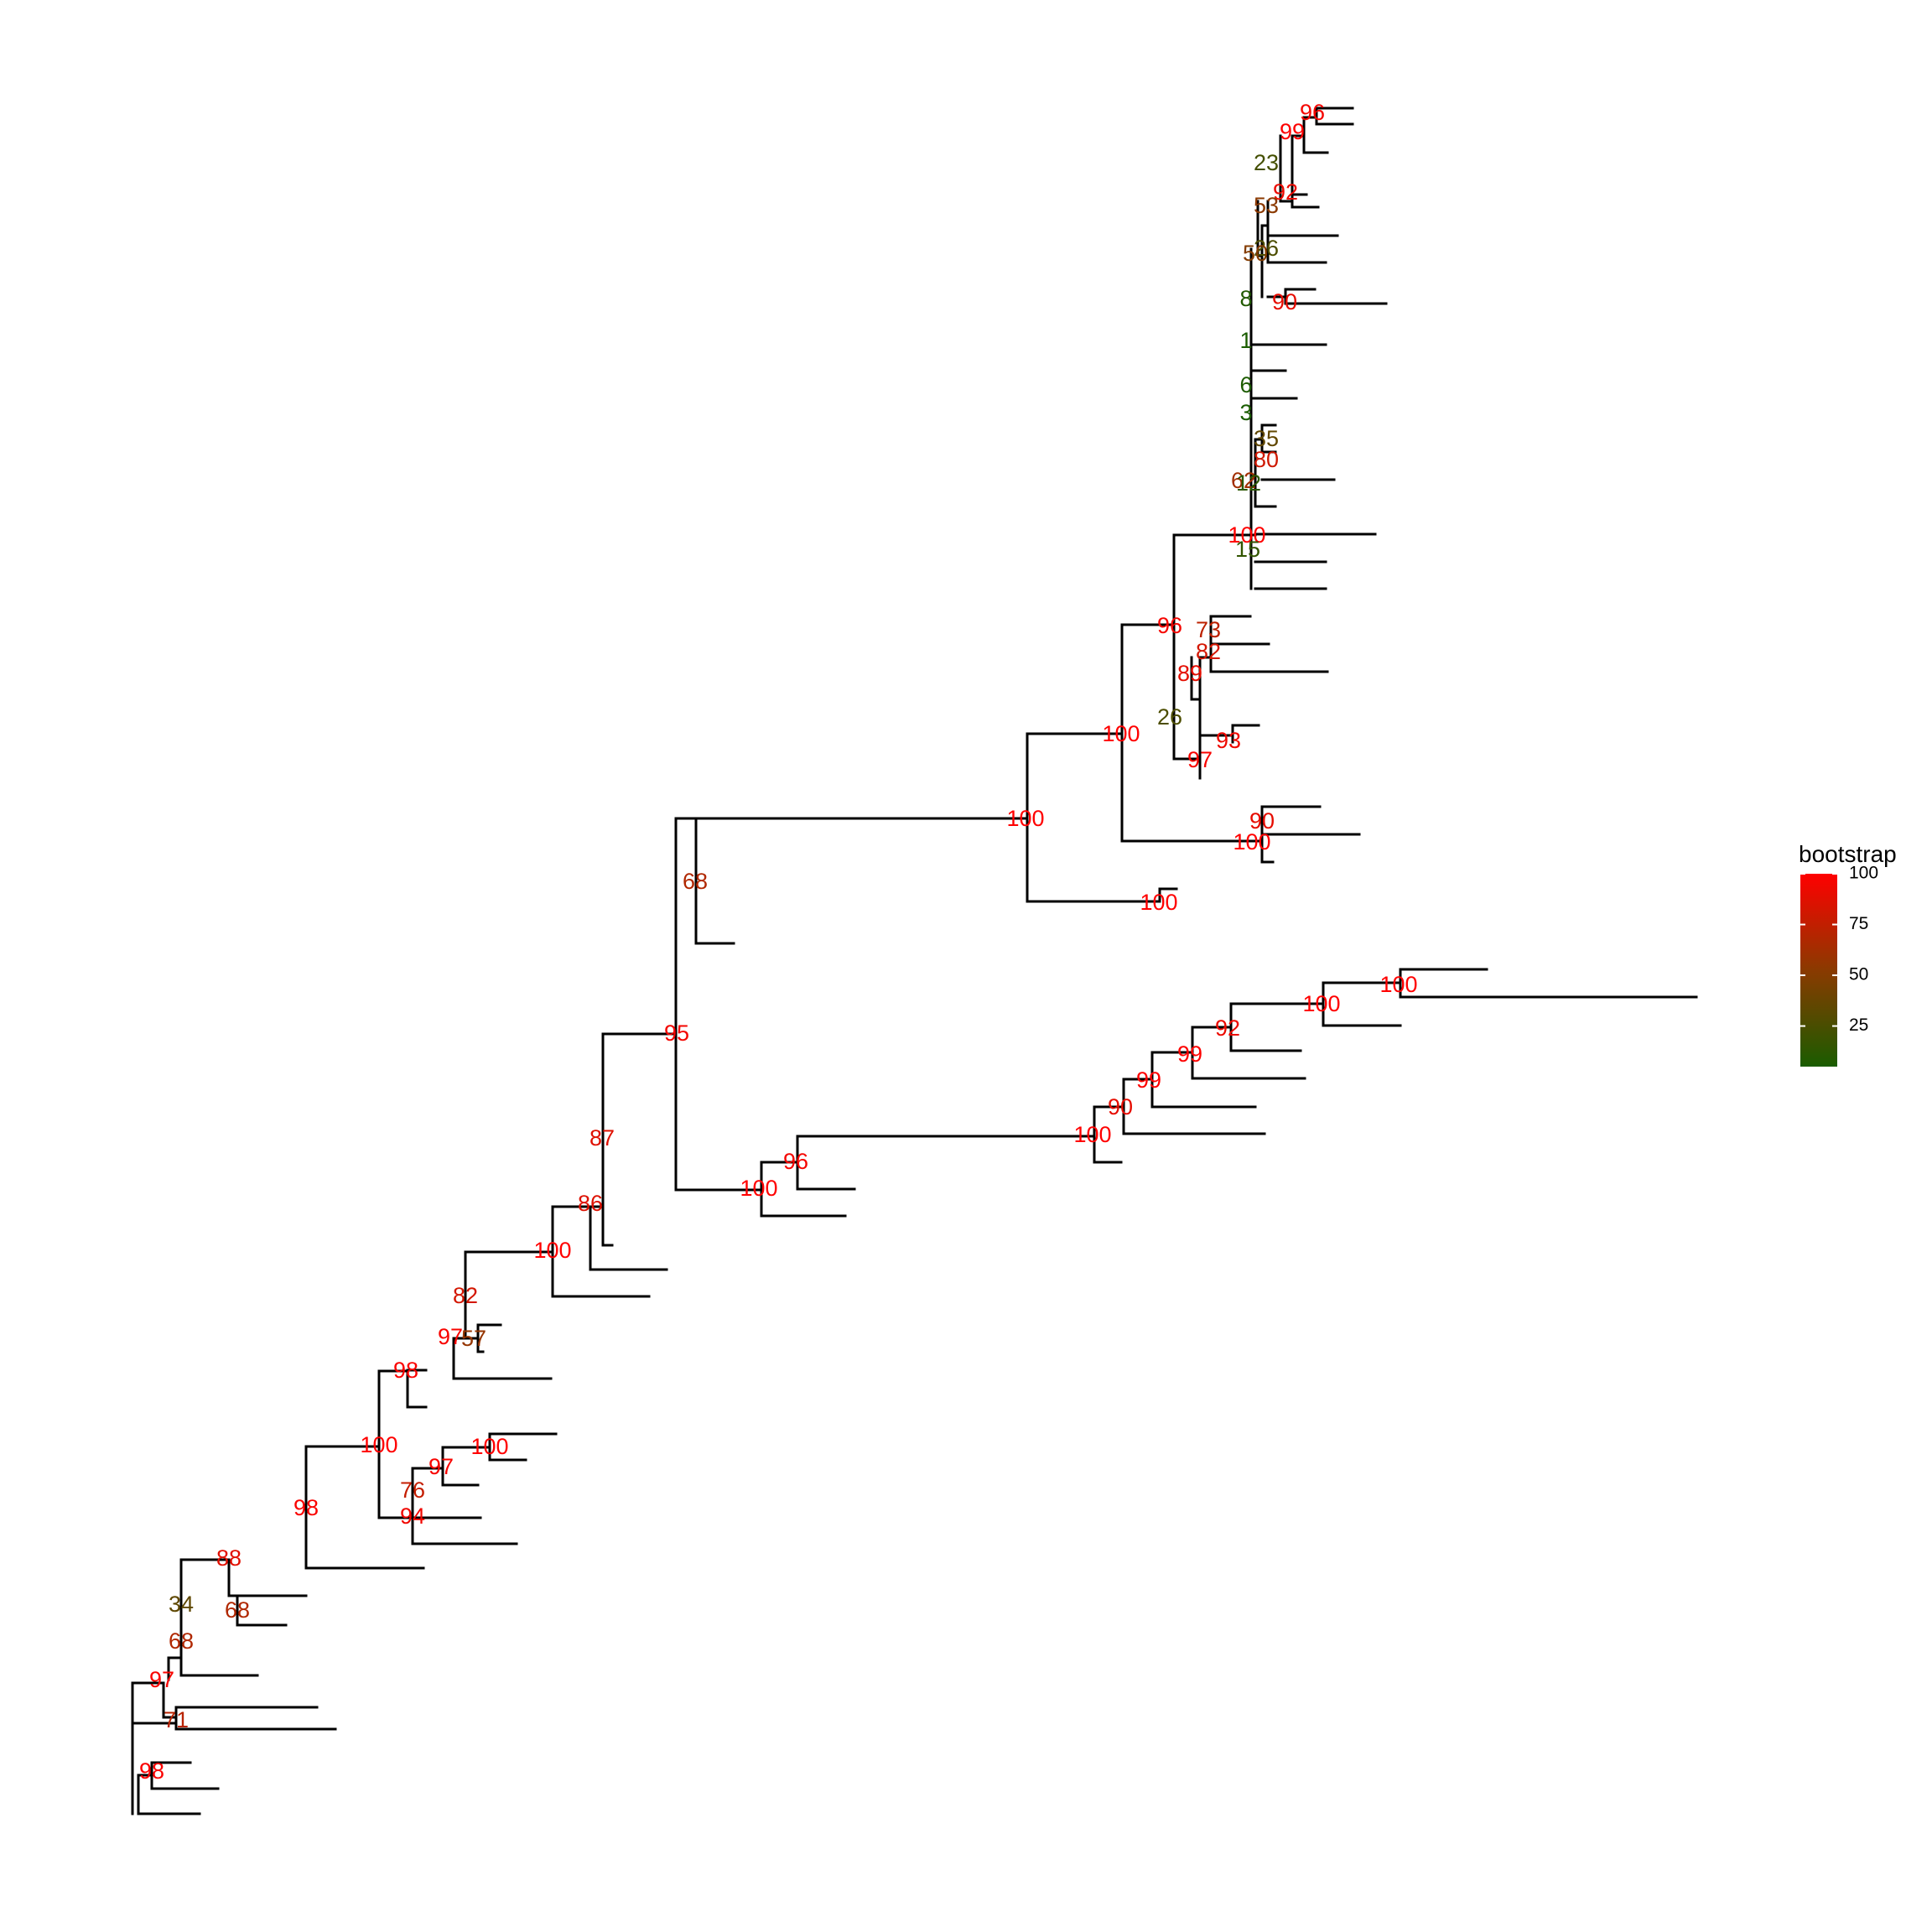 The height and width of the screenshot is (1932, 1932). I want to click on bootstrap-label: 95, so click(676, 1033).